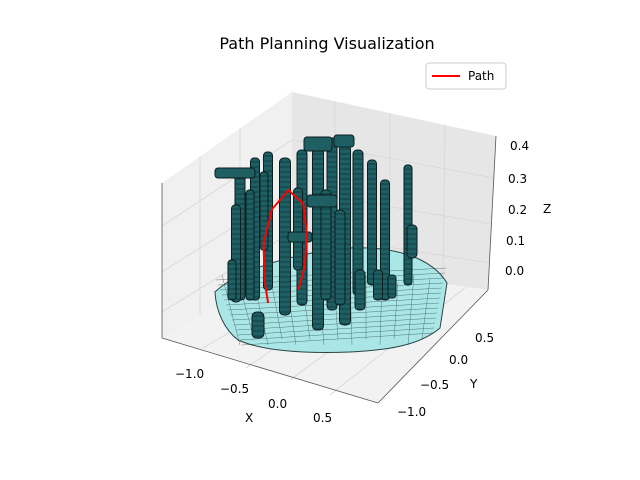 This screenshot has height=480, width=640. I want to click on y-tick-label: −0.5, so click(434, 385).